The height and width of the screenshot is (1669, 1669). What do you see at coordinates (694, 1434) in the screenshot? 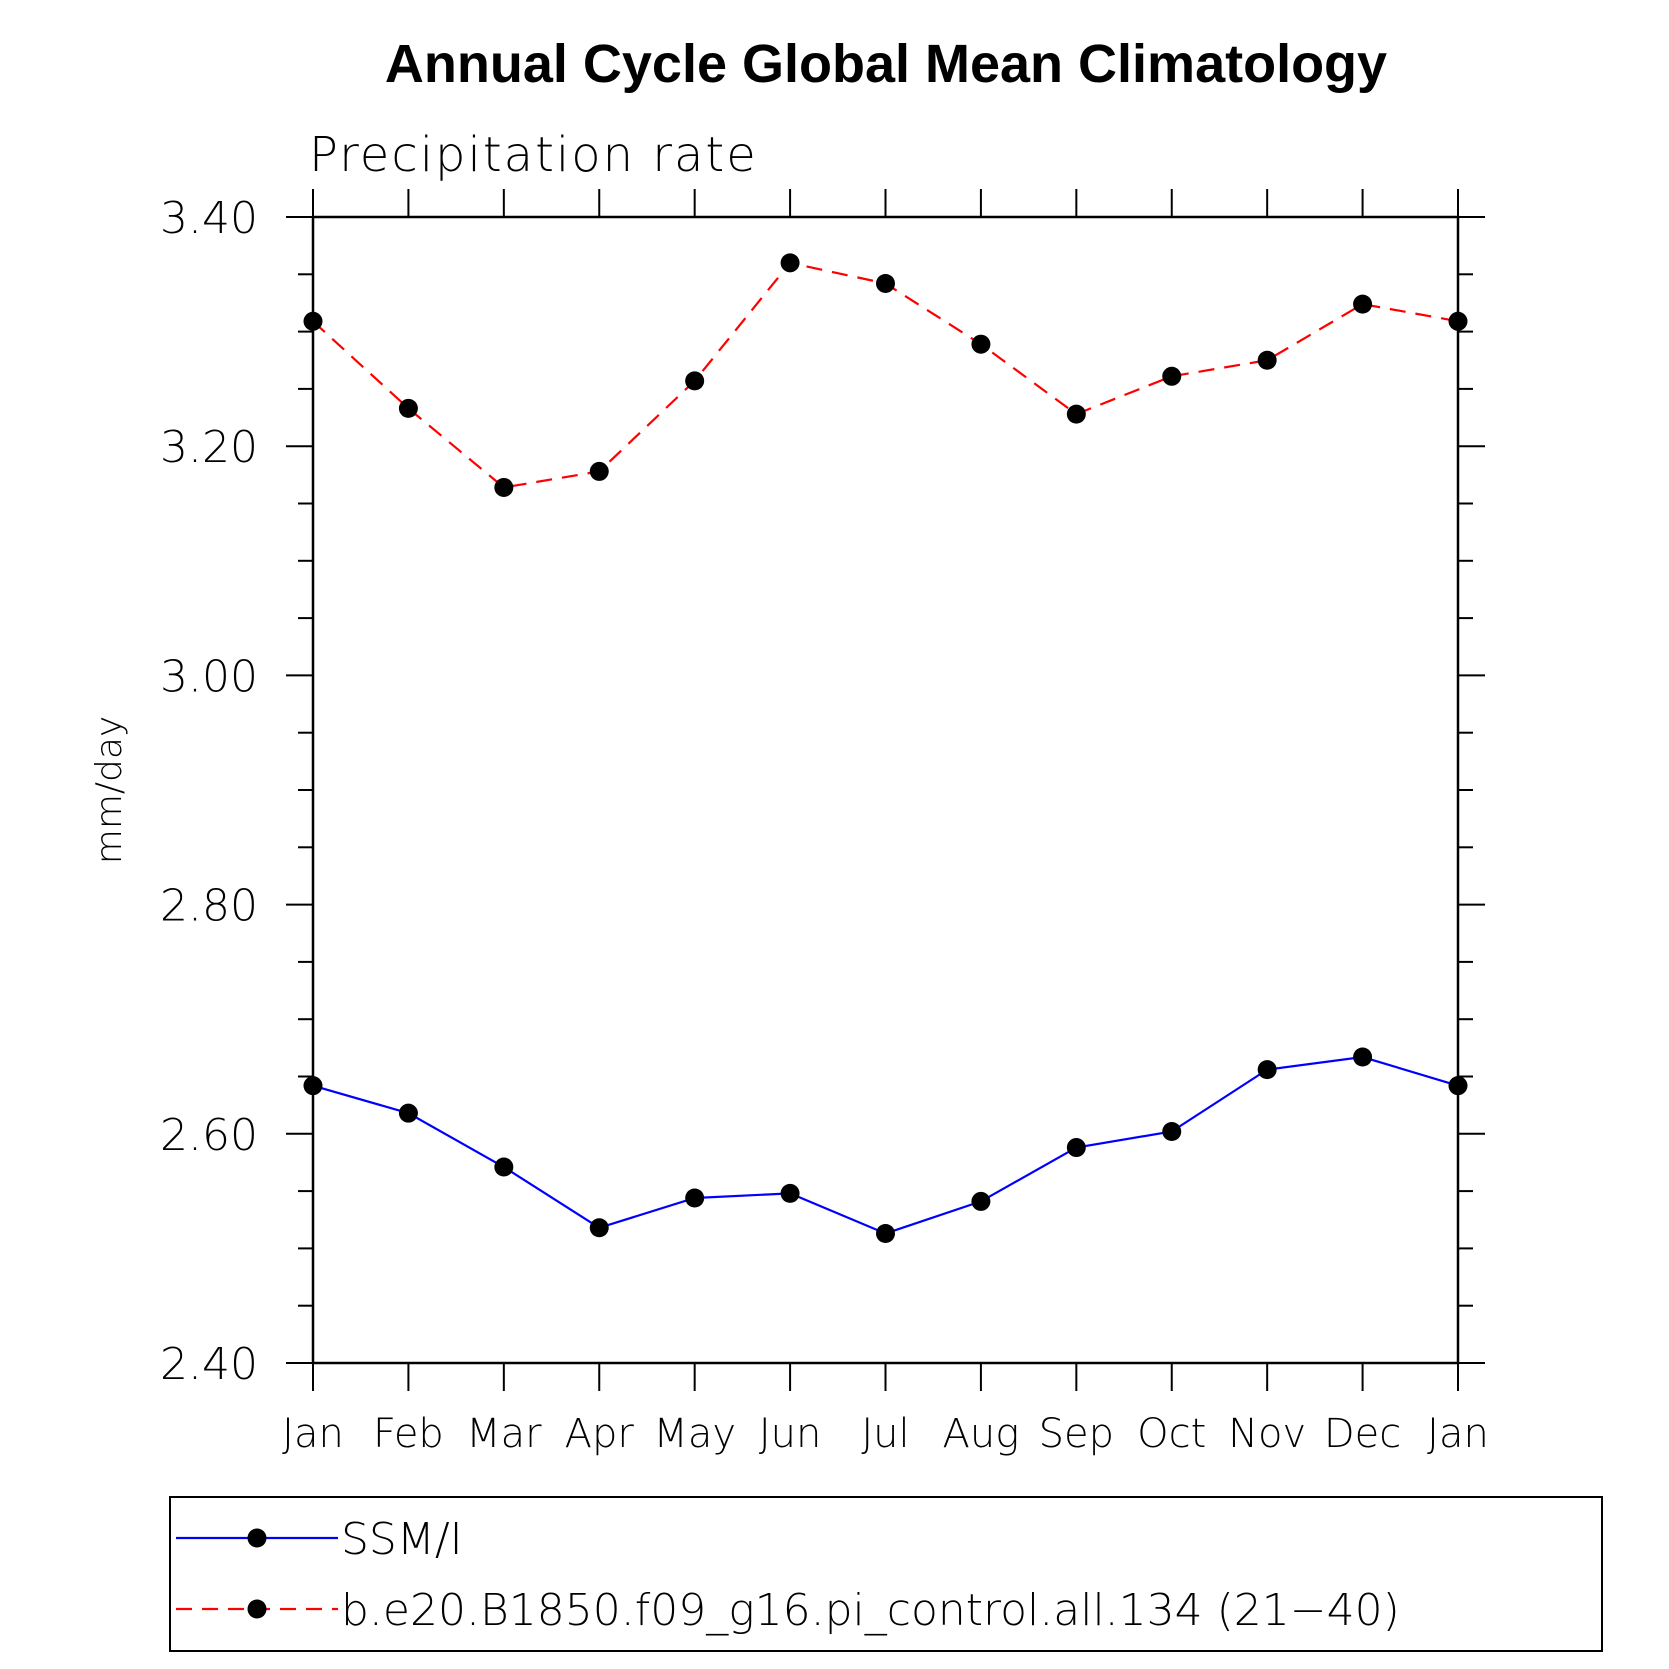
I see `x-tick-label: May` at bounding box center [694, 1434].